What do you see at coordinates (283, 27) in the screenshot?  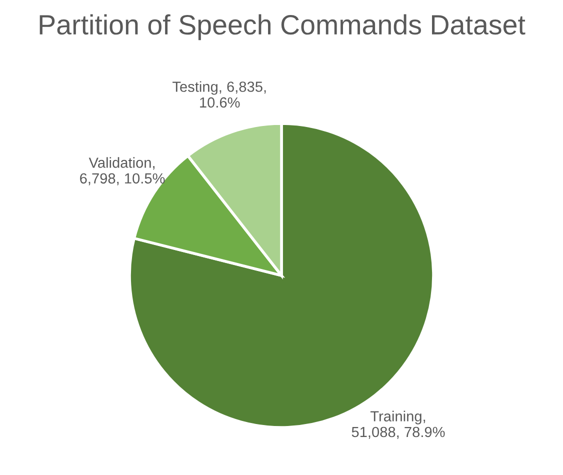 I see `chart-title: Partition of Speech Commands Dataset` at bounding box center [283, 27].